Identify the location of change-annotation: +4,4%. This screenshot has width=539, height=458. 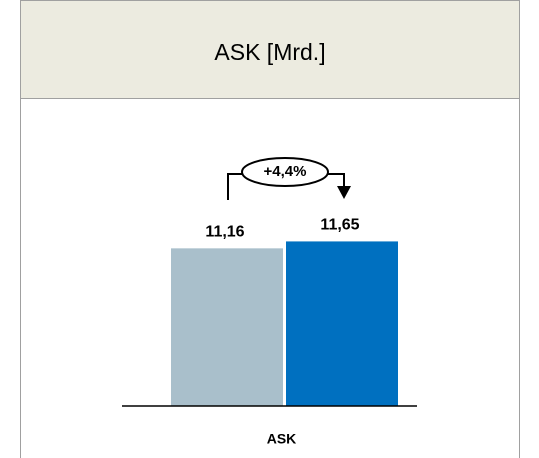
(289, 178).